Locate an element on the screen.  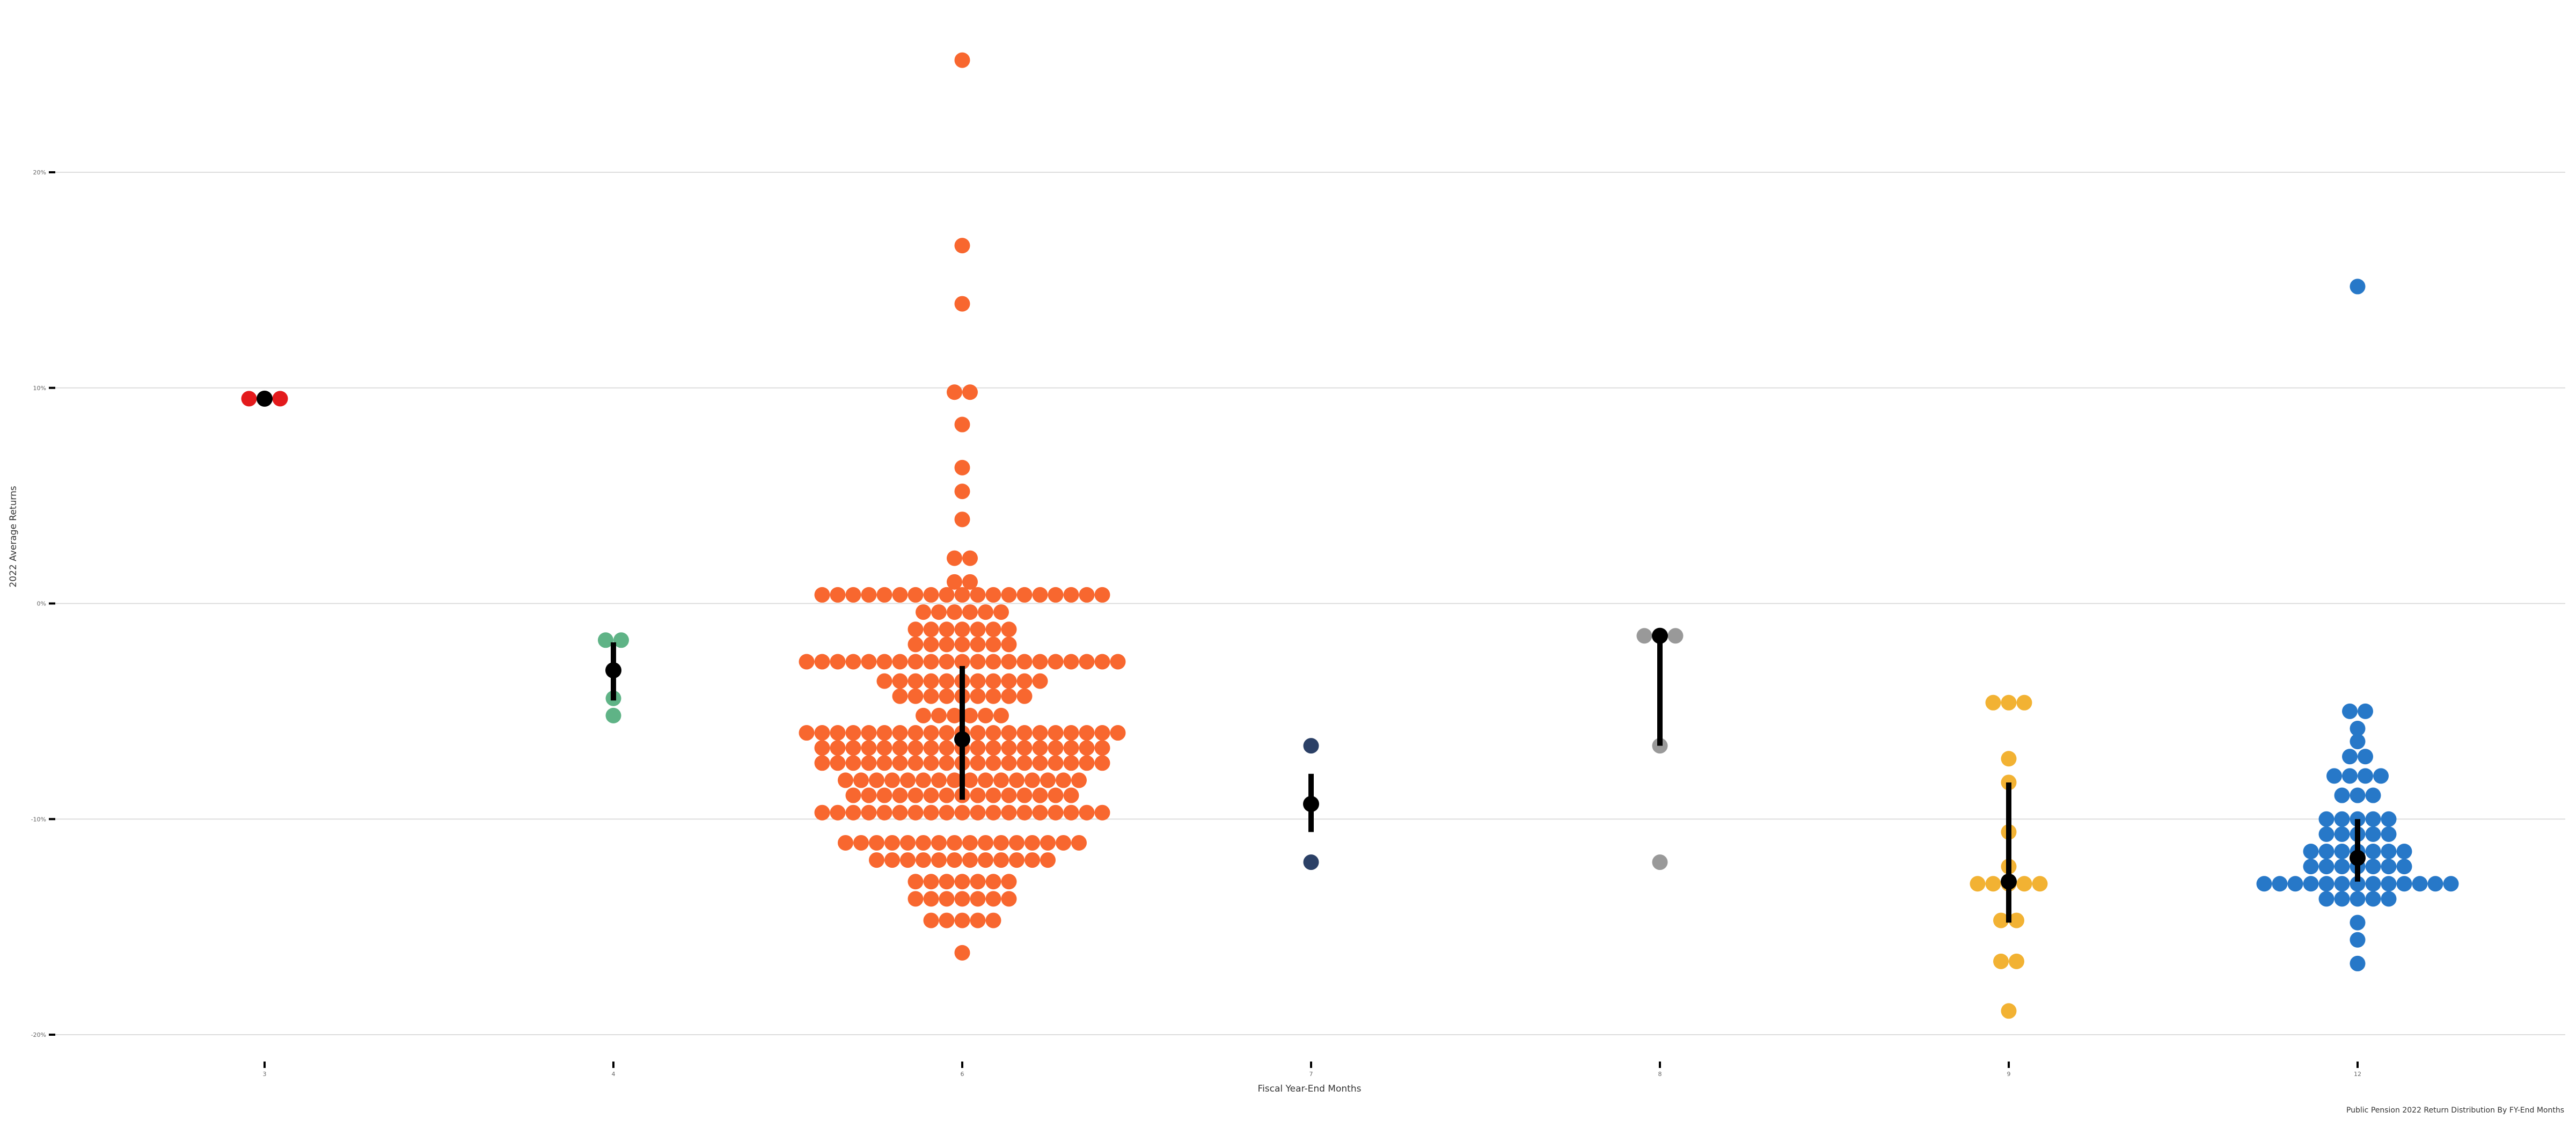
y-tick-label: 0% is located at coordinates (41, 604).